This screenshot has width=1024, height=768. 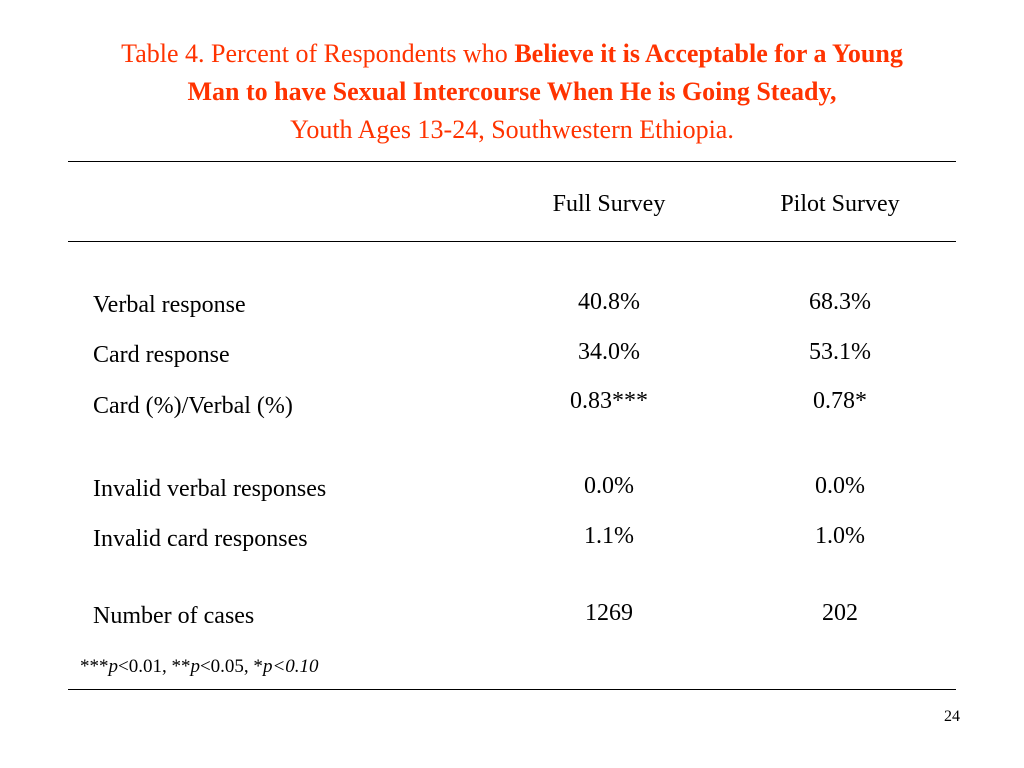 I want to click on table-bottom-rule, so click(x=512, y=689).